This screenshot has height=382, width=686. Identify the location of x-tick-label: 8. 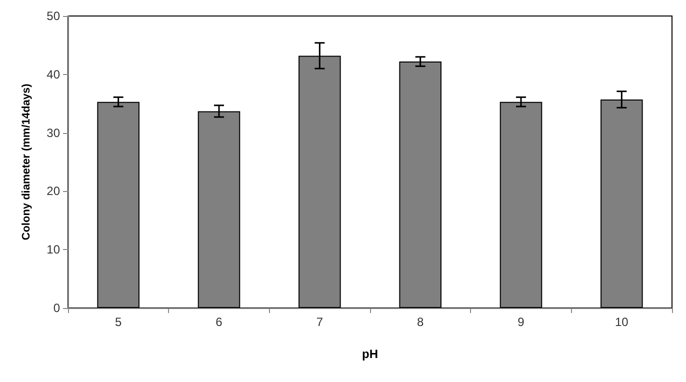
(420, 322).